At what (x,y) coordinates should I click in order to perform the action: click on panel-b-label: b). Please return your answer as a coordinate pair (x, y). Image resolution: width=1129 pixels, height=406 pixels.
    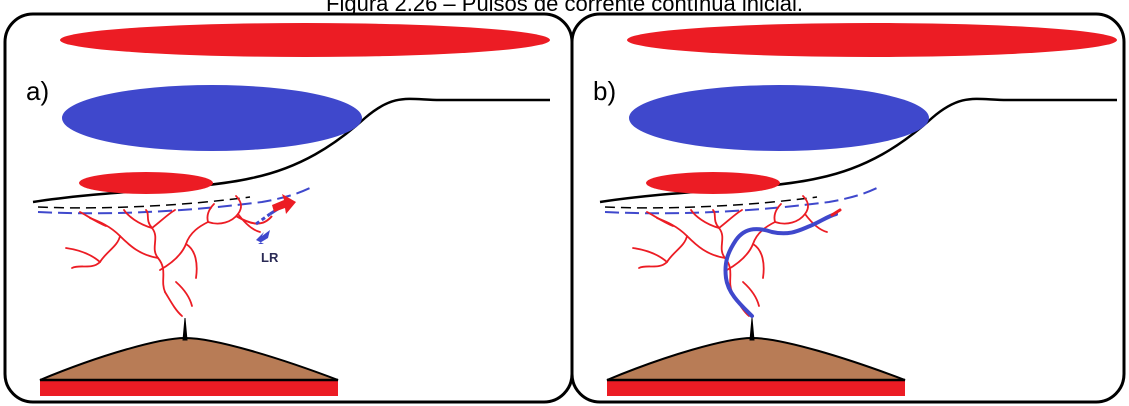
    Looking at the image, I should click on (604, 91).